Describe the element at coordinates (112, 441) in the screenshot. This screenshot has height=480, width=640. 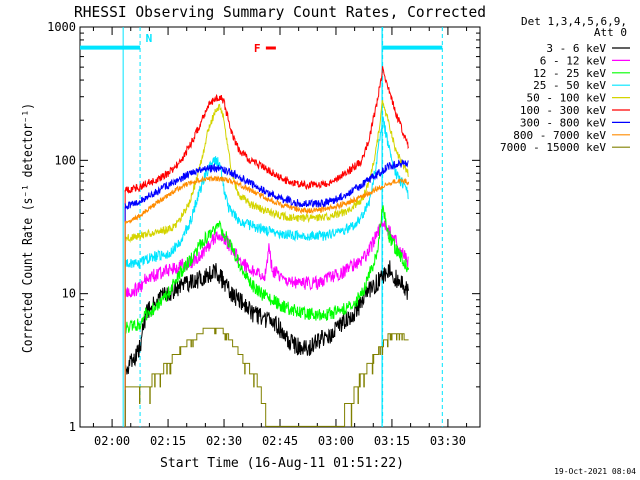
I see `x-tick-label: 02:00` at that location.